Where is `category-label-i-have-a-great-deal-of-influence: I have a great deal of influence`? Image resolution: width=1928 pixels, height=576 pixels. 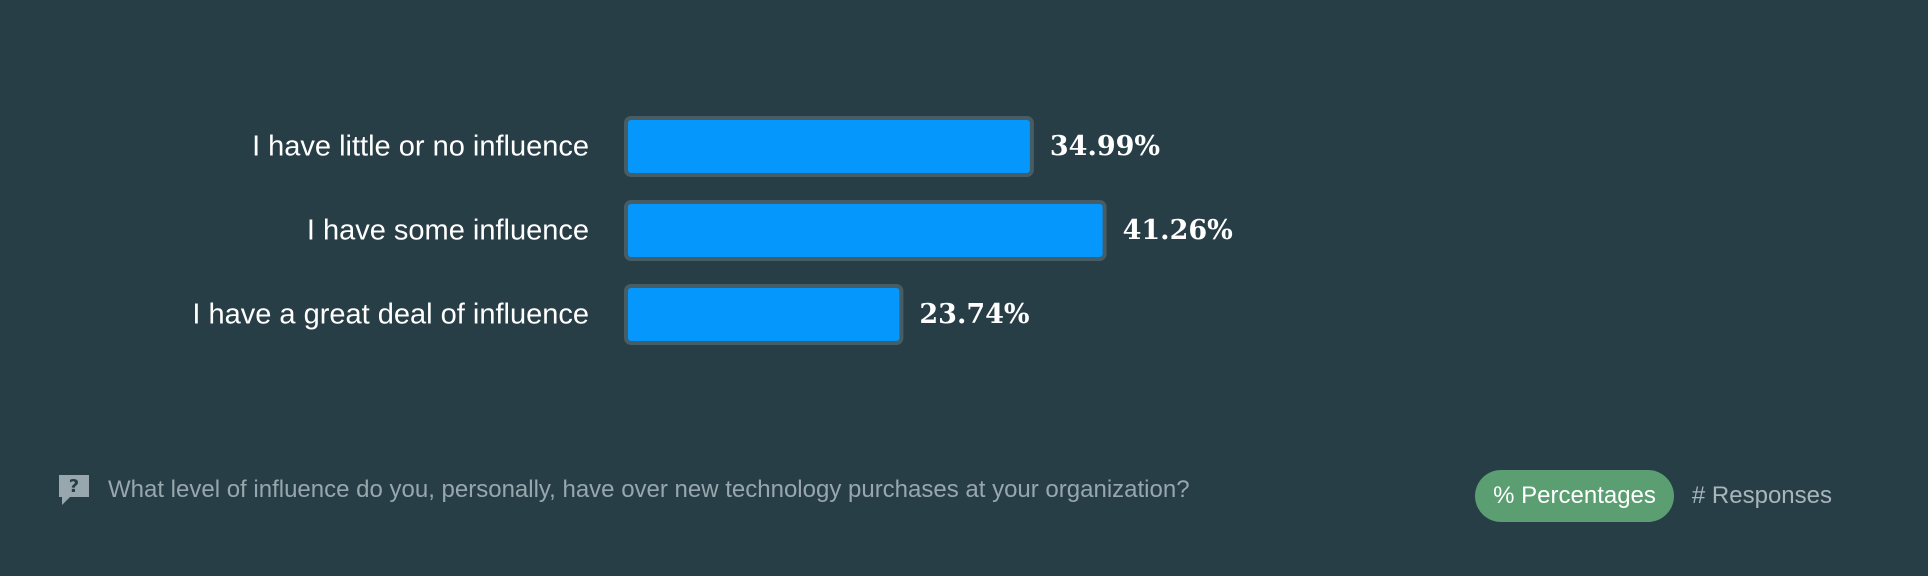 category-label-i-have-a-great-deal-of-influence: I have a great deal of influence is located at coordinates (390, 315).